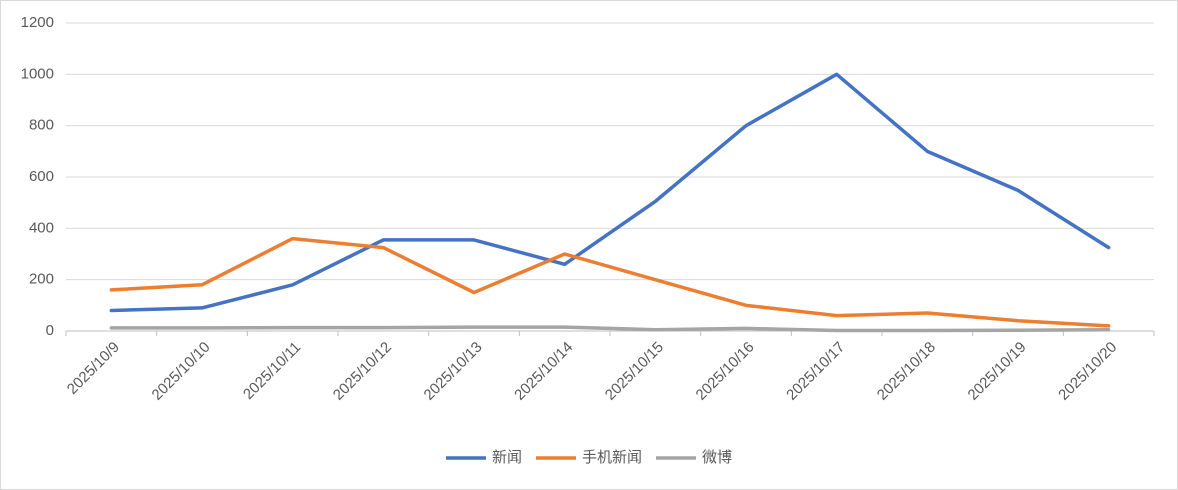  Describe the element at coordinates (41, 227) in the screenshot. I see `y-tick-label: 400` at that location.